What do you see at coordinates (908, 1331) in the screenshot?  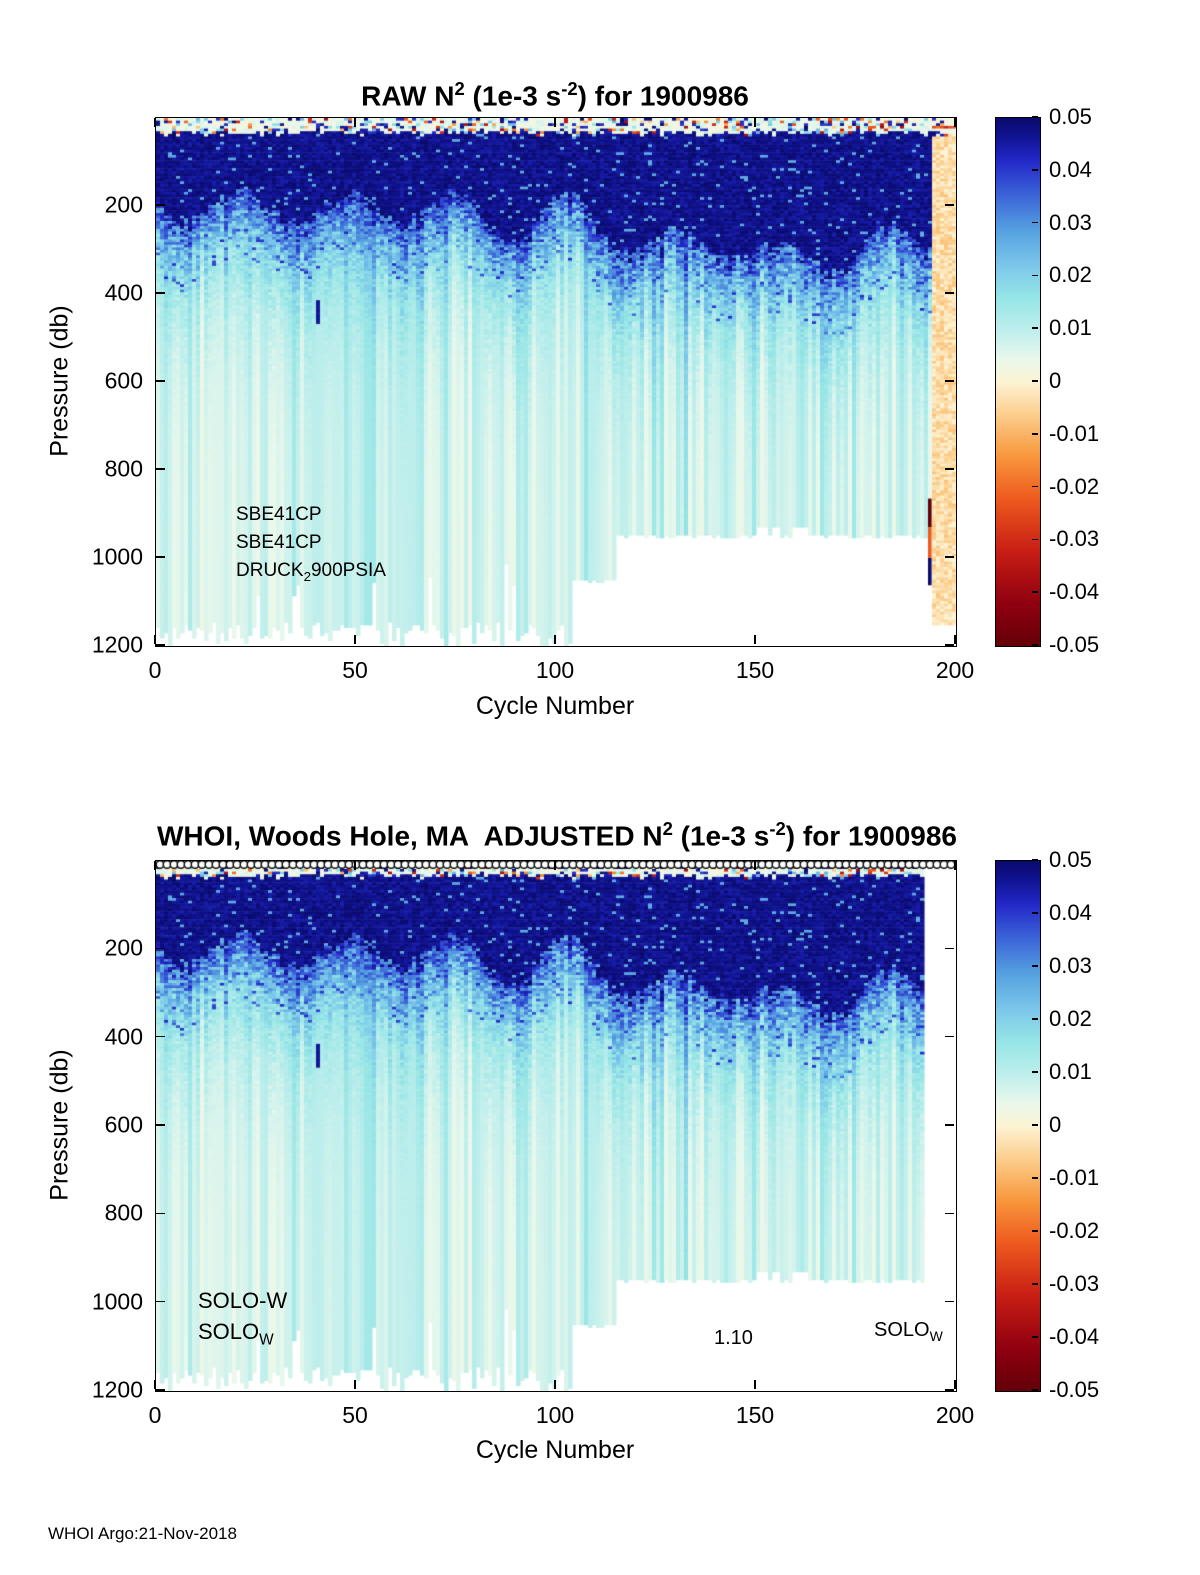 I see `float-type-annotation: SOLOW` at bounding box center [908, 1331].